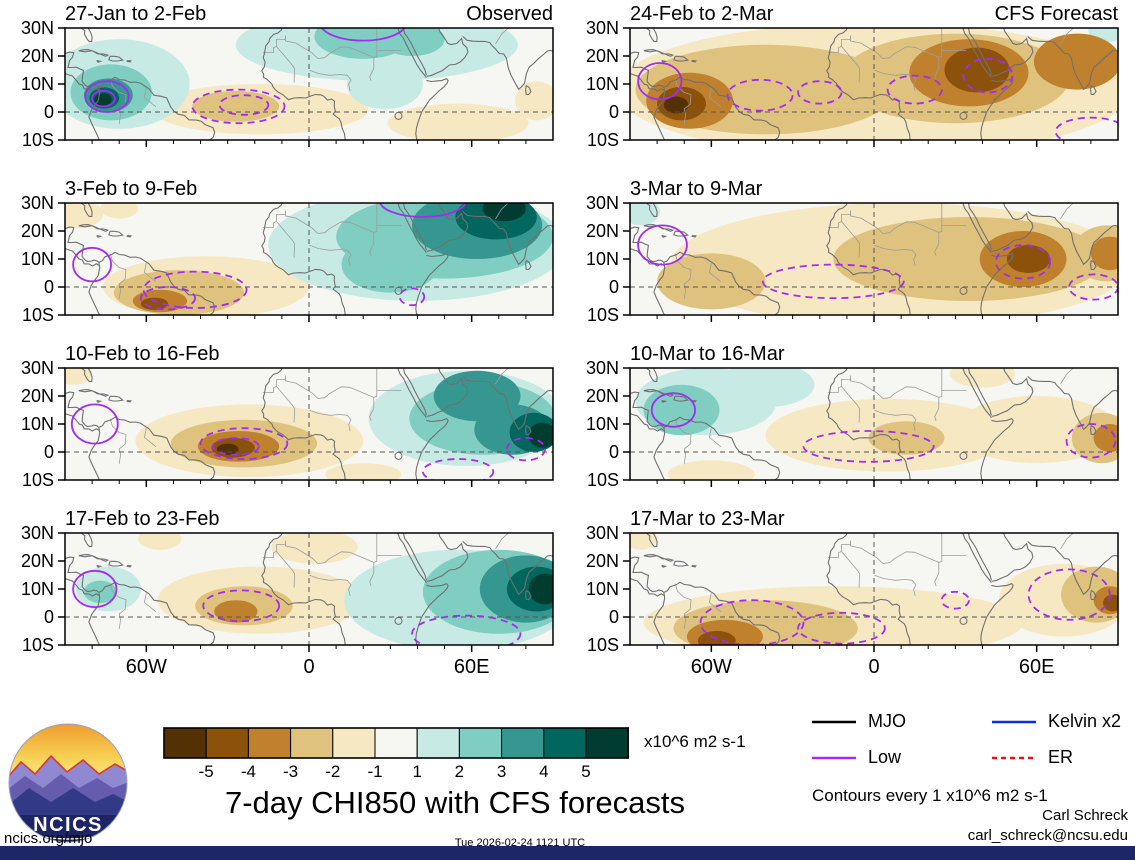  Describe the element at coordinates (567, 853) in the screenshot. I see `footer-bar` at that location.